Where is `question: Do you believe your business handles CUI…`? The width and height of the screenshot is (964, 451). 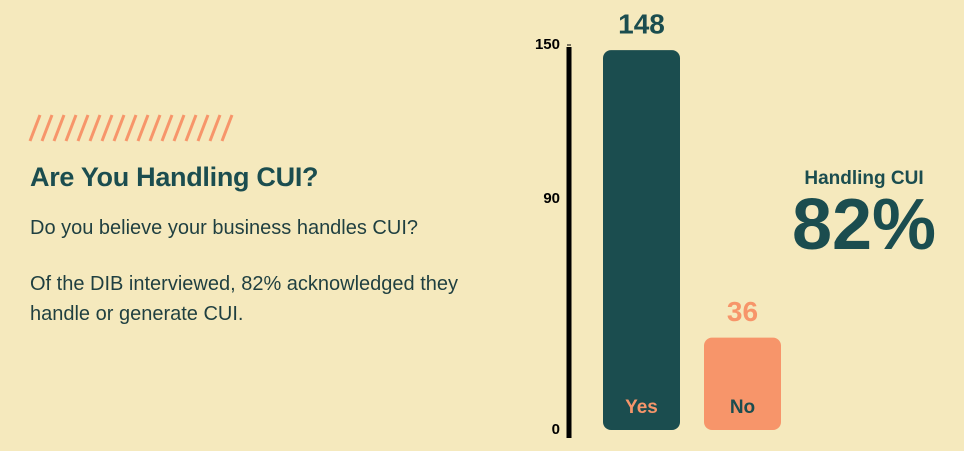 question: Do you believe your business handles CUI… is located at coordinates (224, 228).